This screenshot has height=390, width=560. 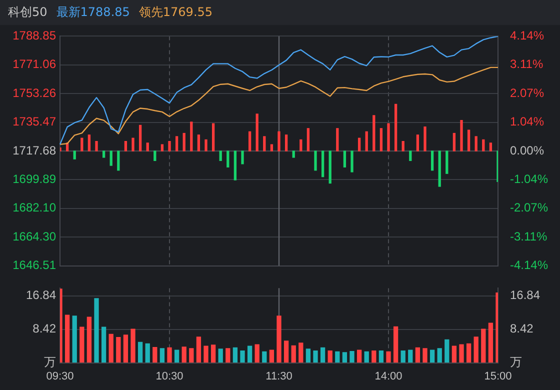 I want to click on y2-tick-label: -2.07%, so click(x=529, y=207).